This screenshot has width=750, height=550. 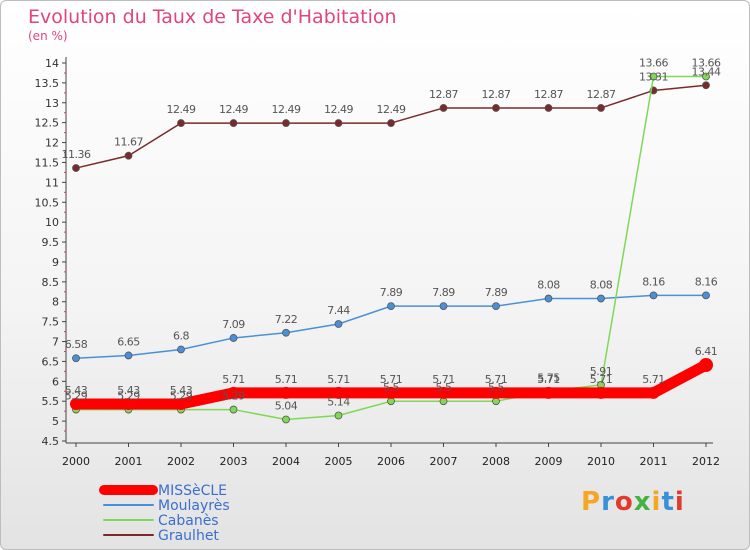 I want to click on data-label: 13.44, so click(x=706, y=71).